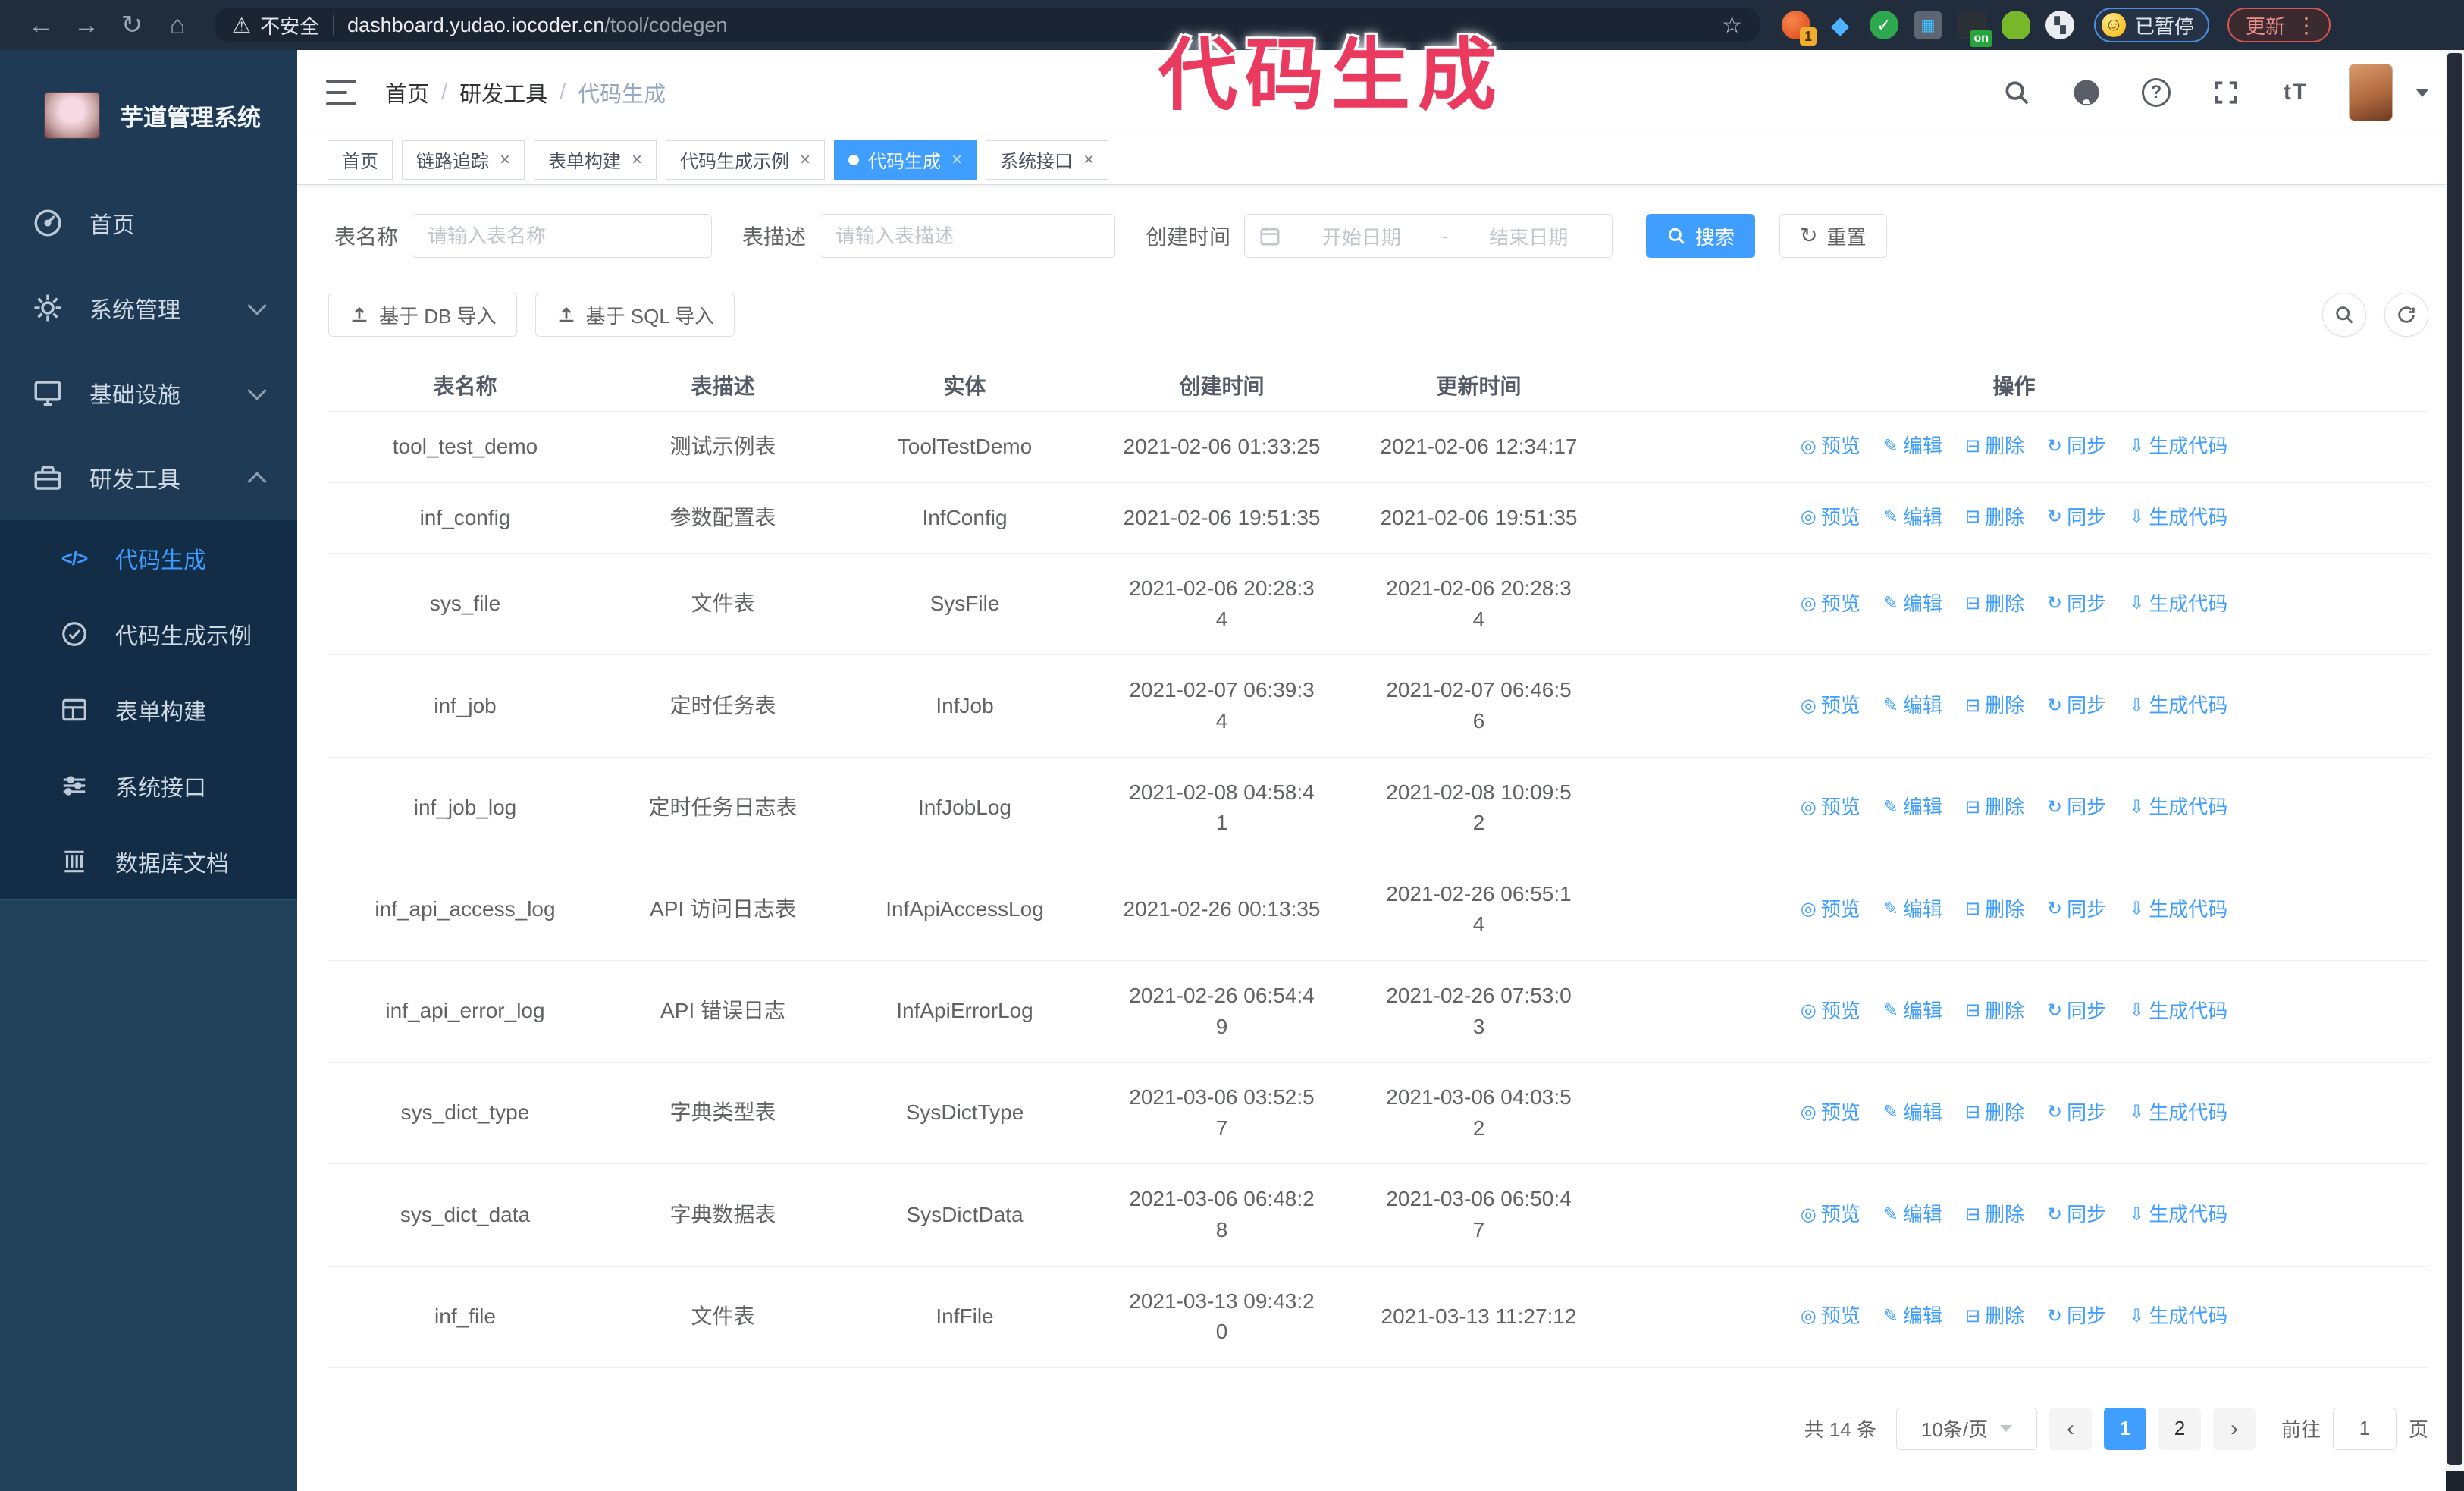 This screenshot has height=1491, width=2464. What do you see at coordinates (2070, 1428) in the screenshot?
I see `prev-page-button: ‹` at bounding box center [2070, 1428].